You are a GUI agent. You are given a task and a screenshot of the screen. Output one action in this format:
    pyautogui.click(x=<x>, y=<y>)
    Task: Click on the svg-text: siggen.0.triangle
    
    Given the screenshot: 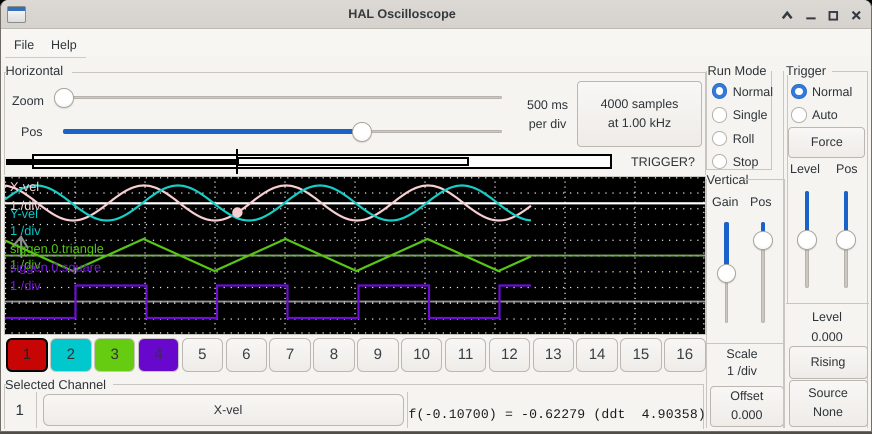 What is the action you would take?
    pyautogui.click(x=57, y=248)
    